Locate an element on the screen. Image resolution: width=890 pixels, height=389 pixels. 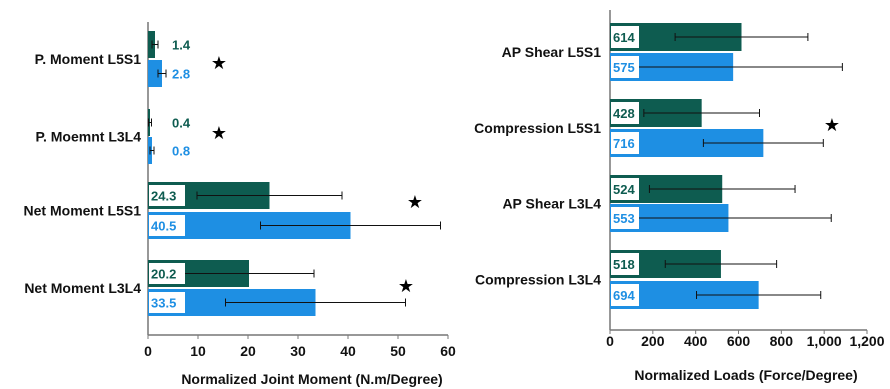
data-label: 20.2 is located at coordinates (163, 274).